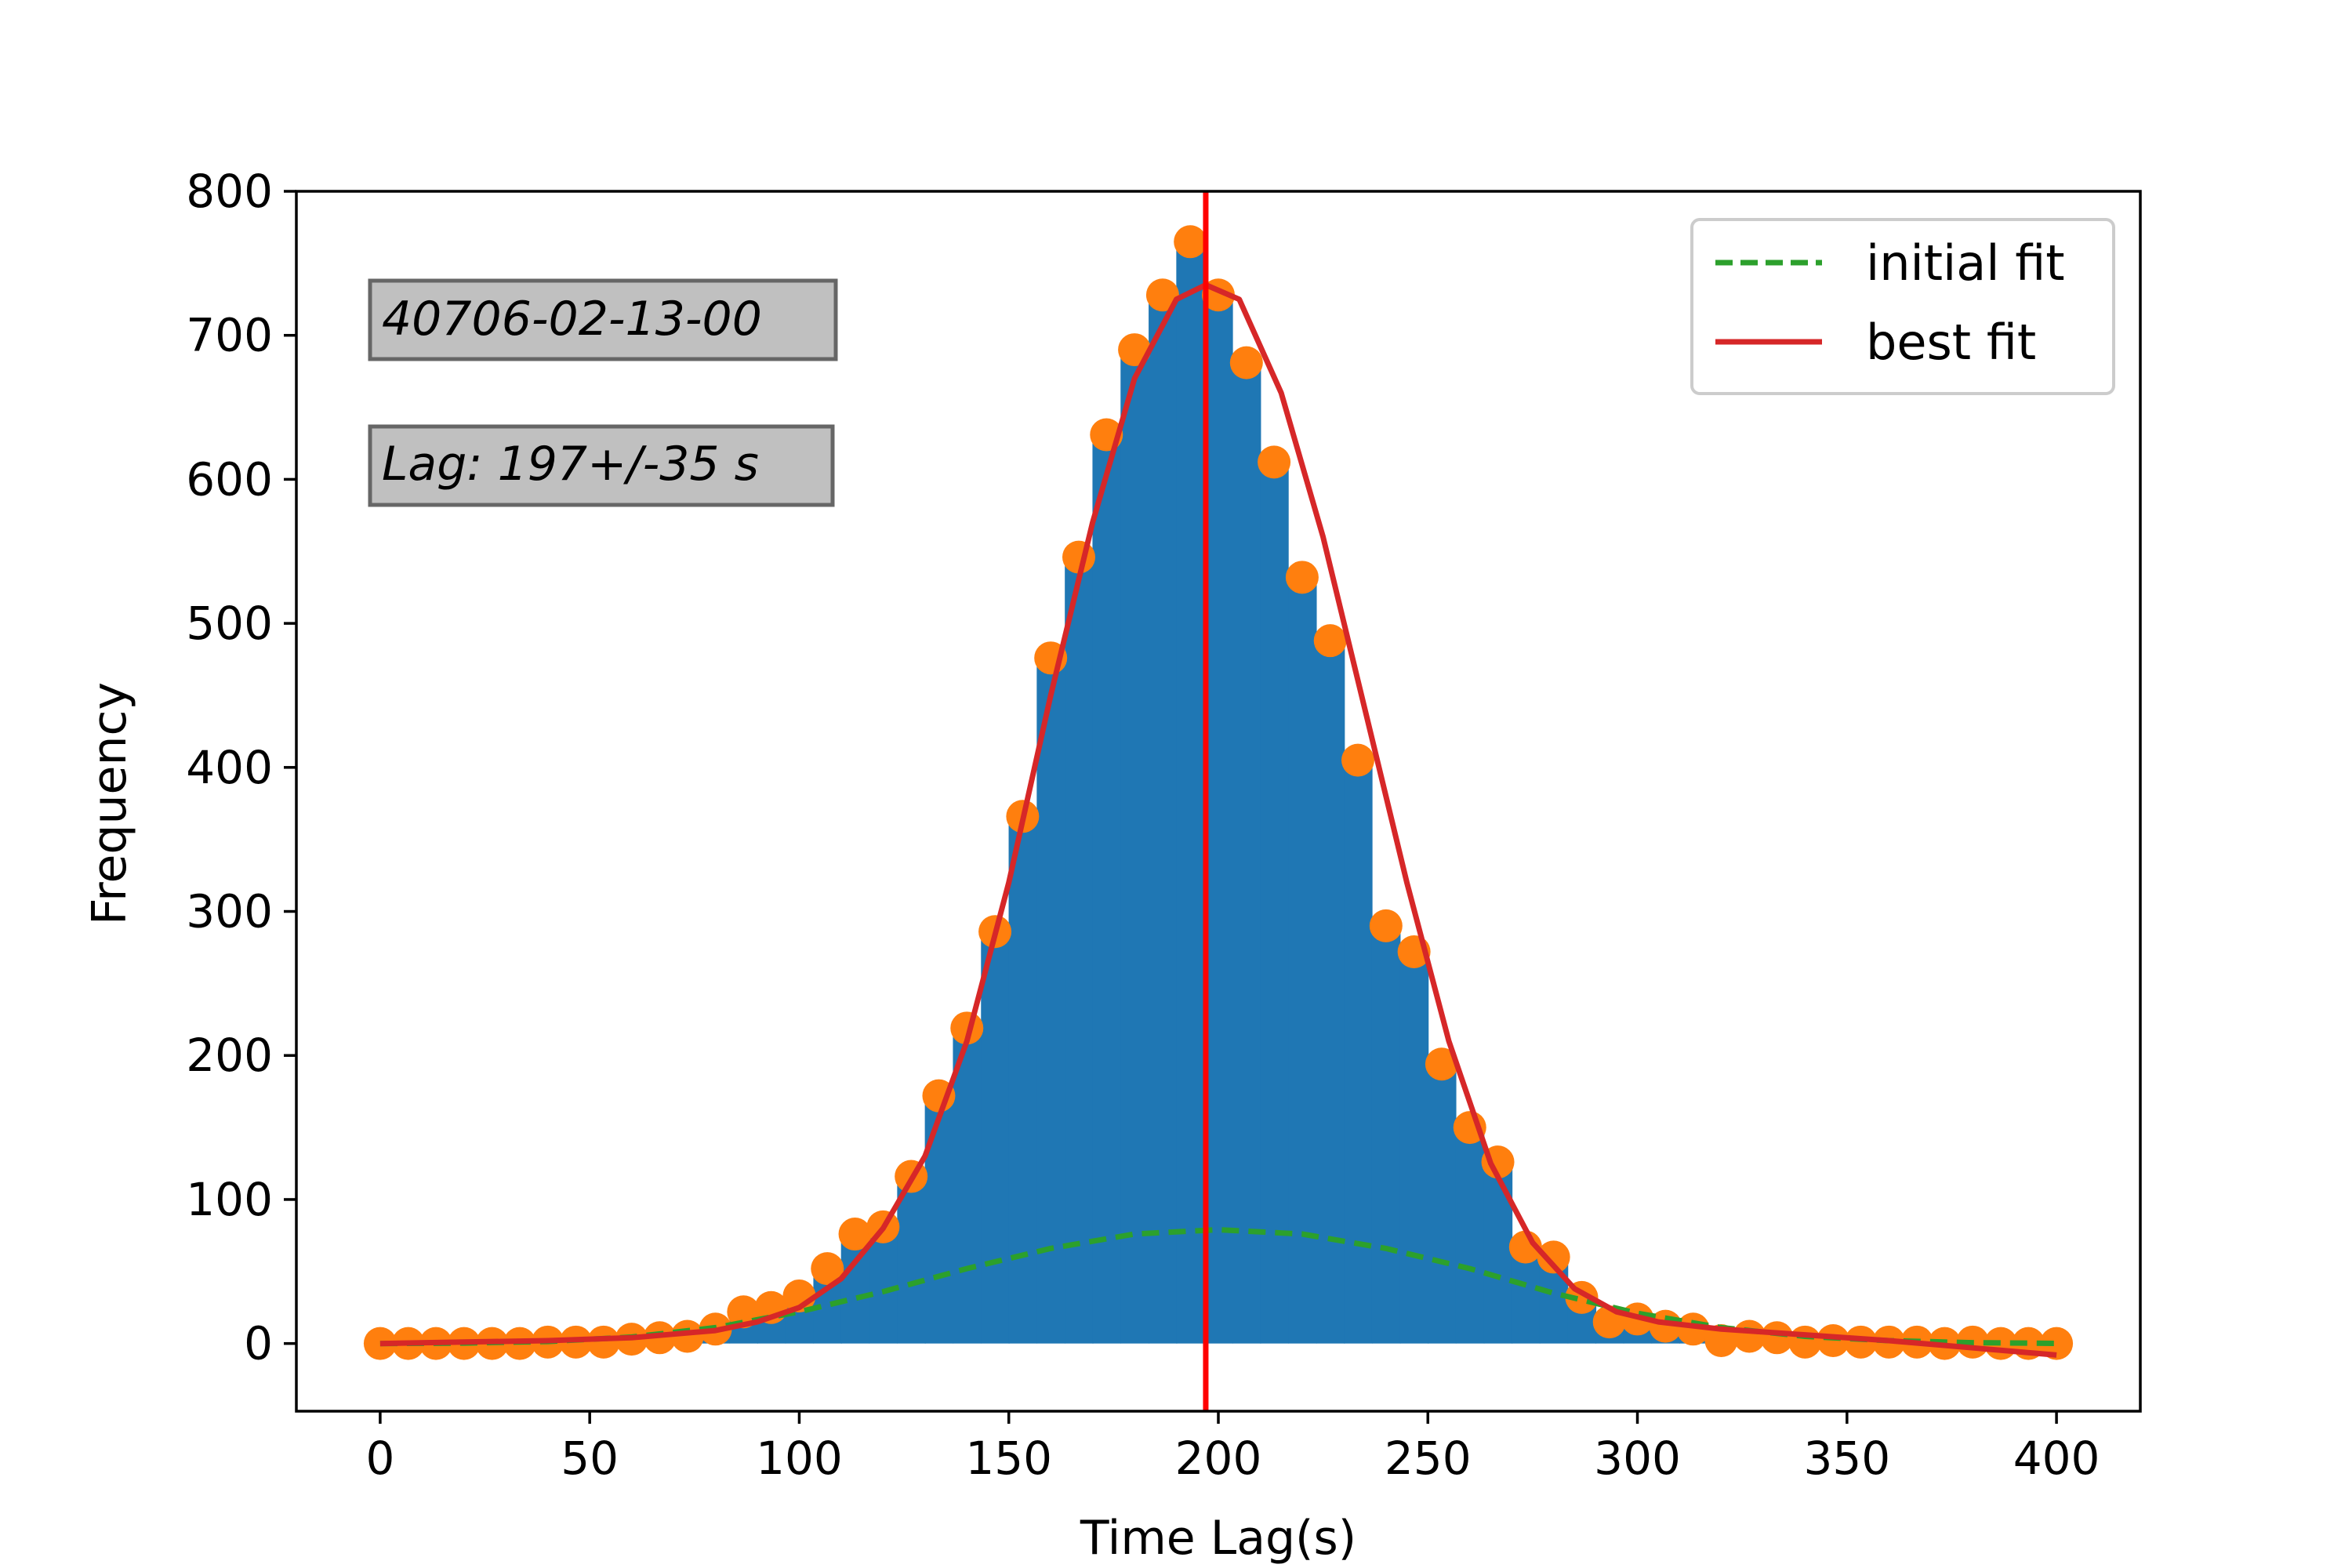 This screenshot has width=2352, height=1568. Describe the element at coordinates (229, 912) in the screenshot. I see `y-tick-label: 300` at that location.